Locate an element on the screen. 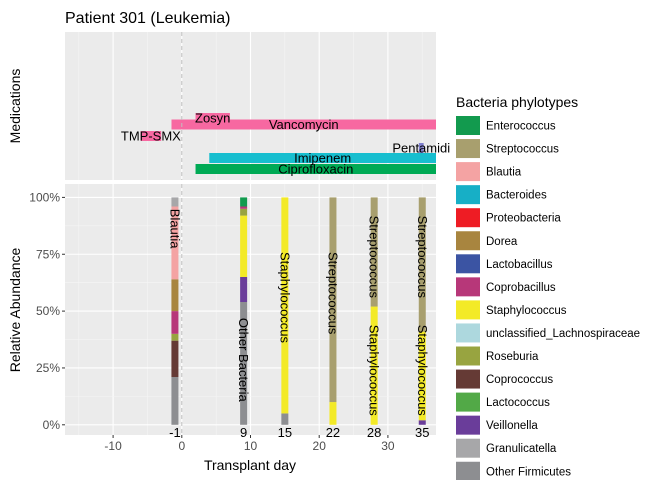  legend-label: Coprococcus is located at coordinates (519, 380).